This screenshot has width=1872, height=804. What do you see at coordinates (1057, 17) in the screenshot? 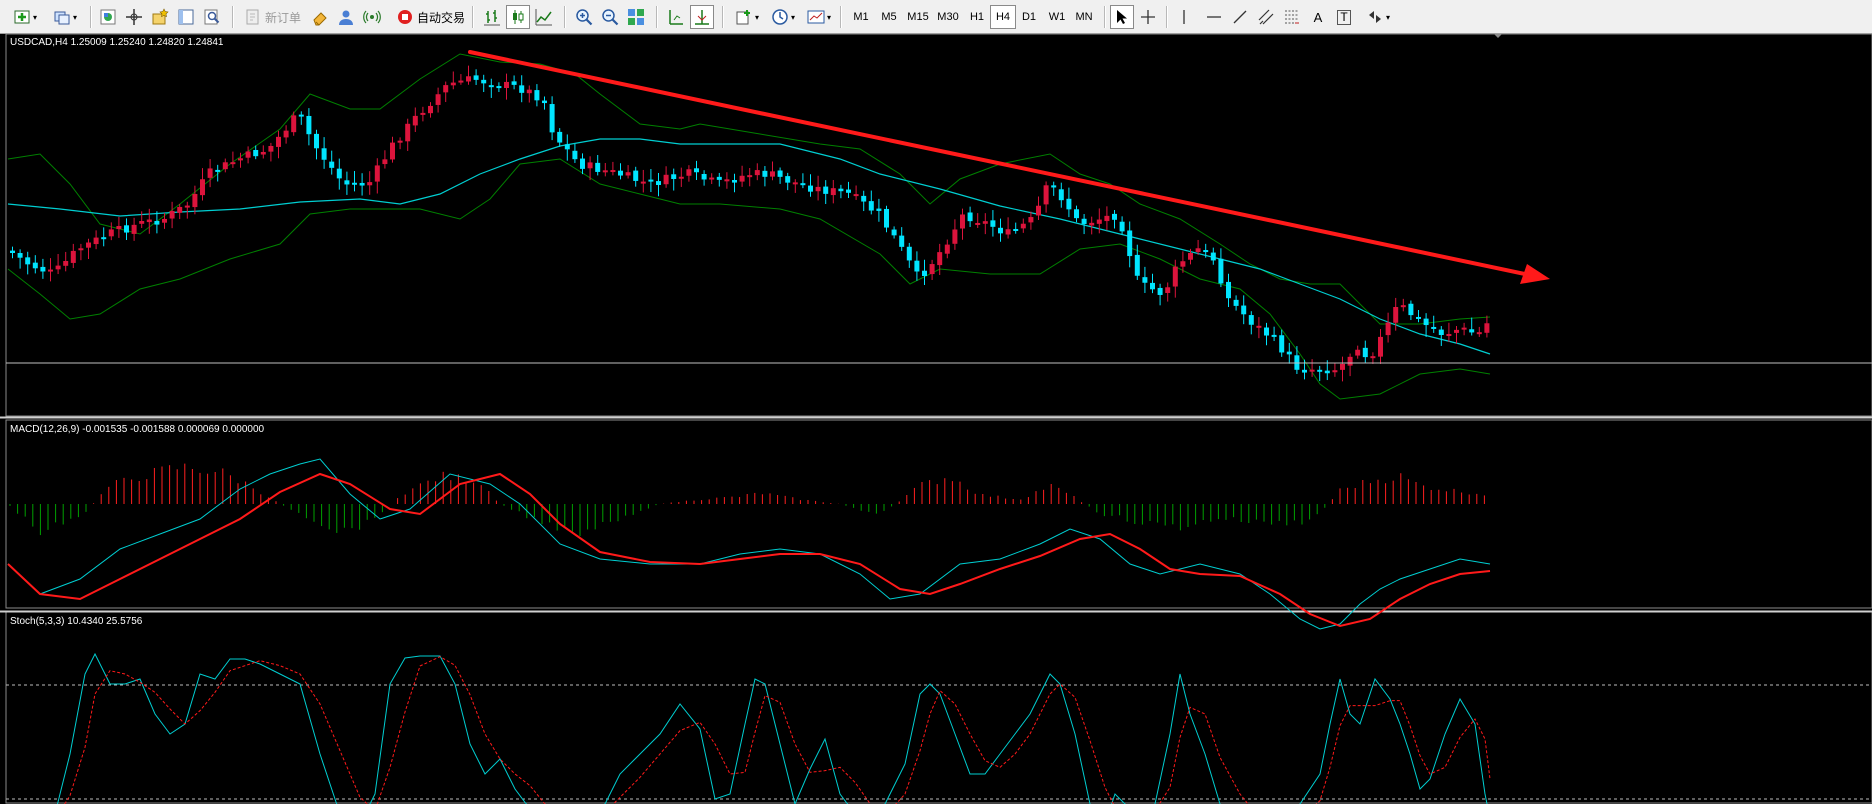
I see `timeframe-w1-button: W1` at bounding box center [1057, 17].